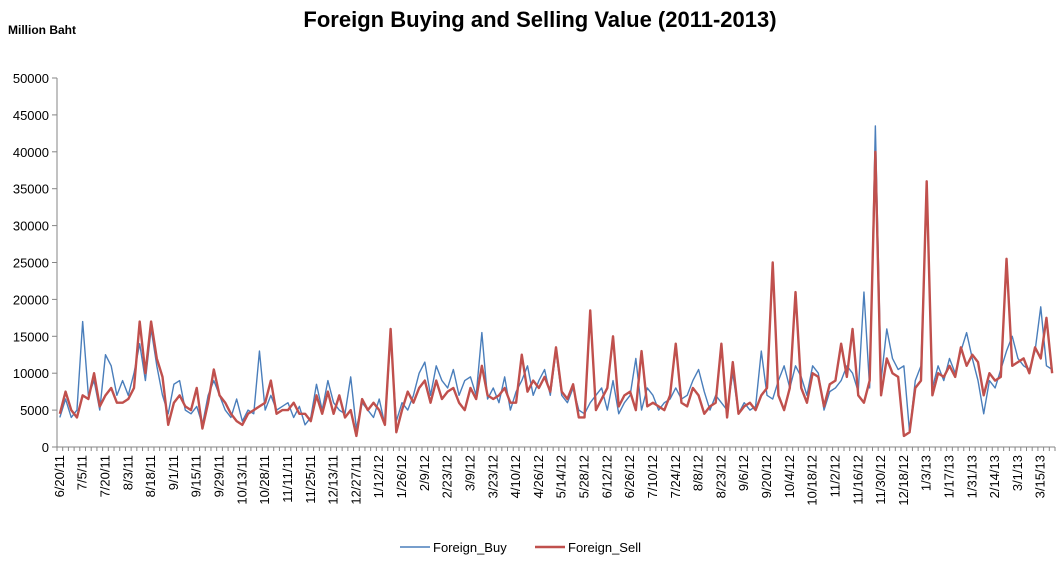  What do you see at coordinates (333, 480) in the screenshot?
I see `x-tick-label: 12/13/11` at bounding box center [333, 480].